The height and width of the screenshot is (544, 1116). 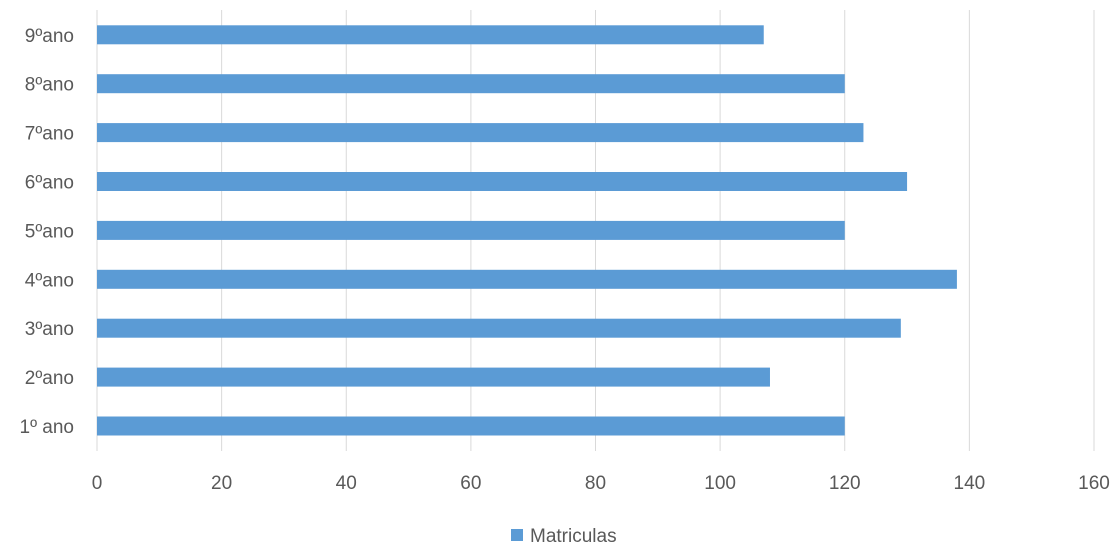 I want to click on x-tick-label: 140, so click(x=970, y=483).